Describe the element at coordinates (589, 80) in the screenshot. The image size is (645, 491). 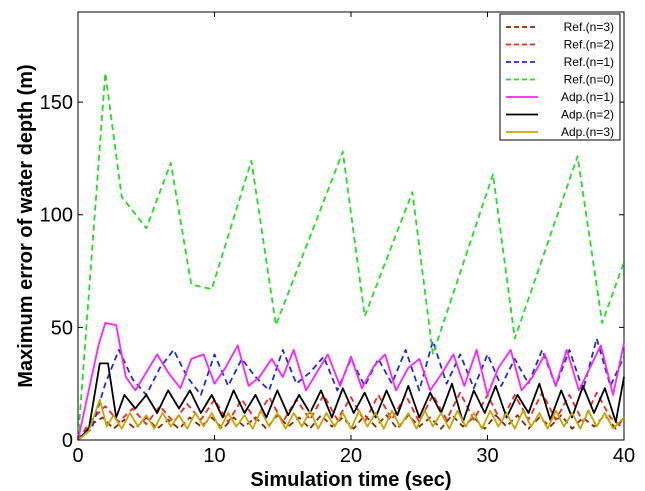
I see `legend-label-3: Ref.(n=0)` at that location.